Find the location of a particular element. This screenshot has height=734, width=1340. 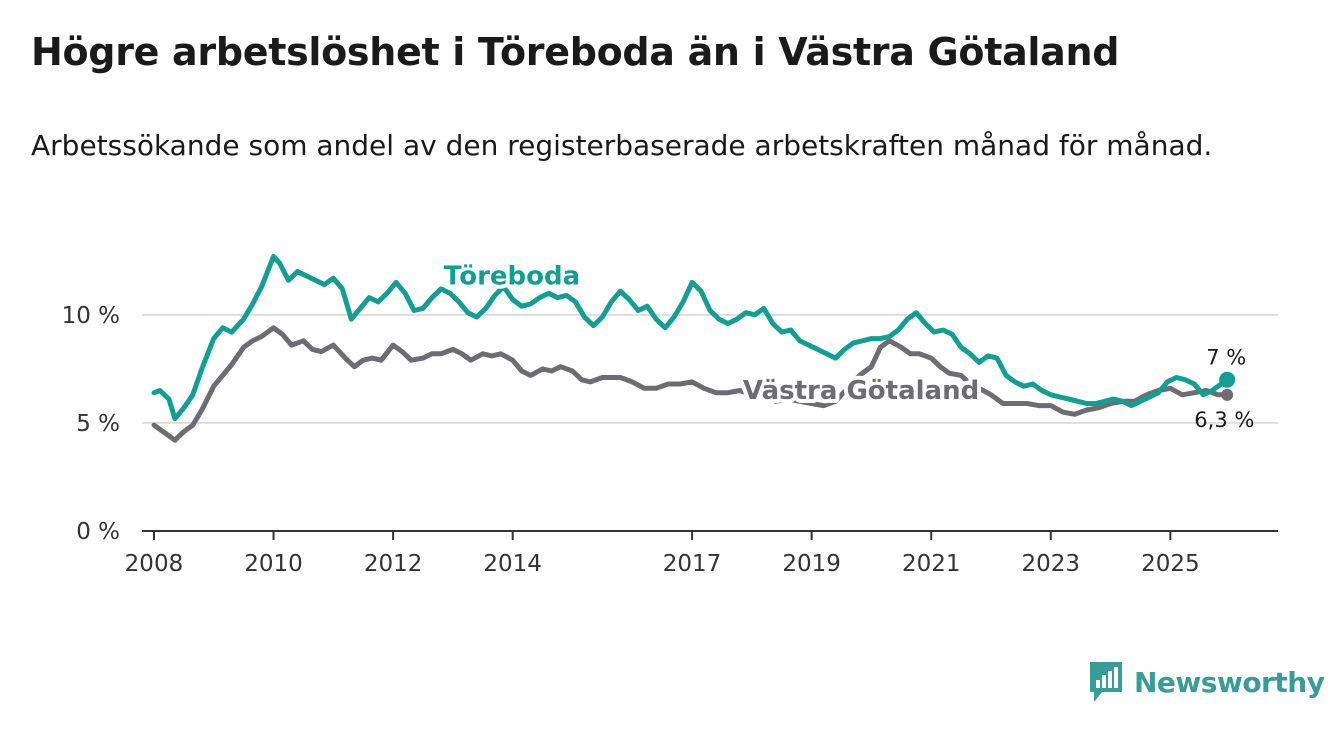

grid-layer is located at coordinates (710, 368).